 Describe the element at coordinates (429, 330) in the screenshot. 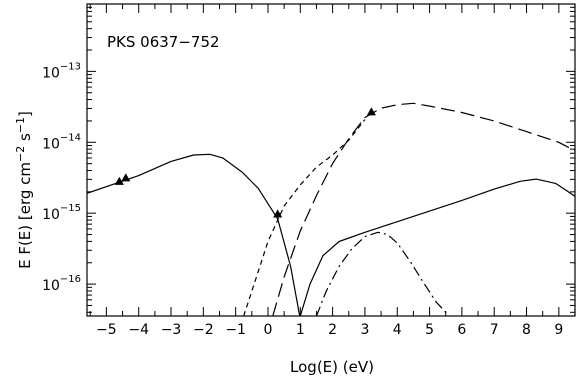

I see `x-tick-label: 5` at that location.